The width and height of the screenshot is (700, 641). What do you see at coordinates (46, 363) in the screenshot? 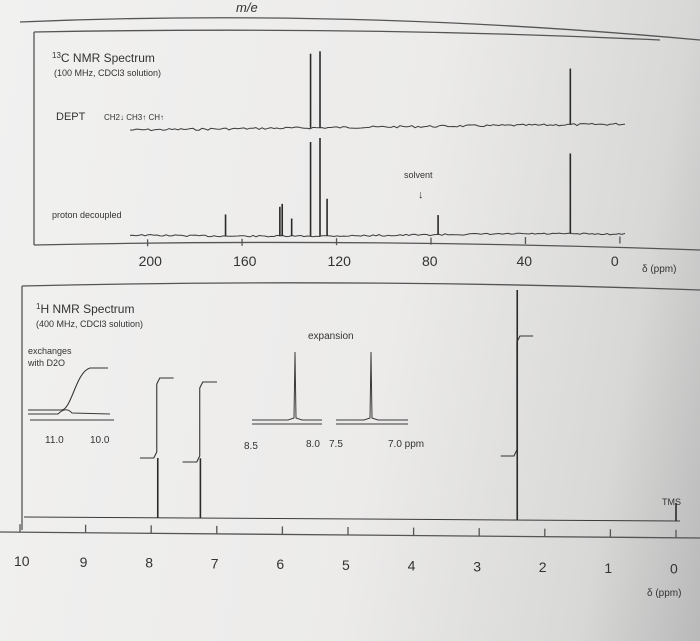
I see `exchange-label-line2: with D2O` at bounding box center [46, 363].